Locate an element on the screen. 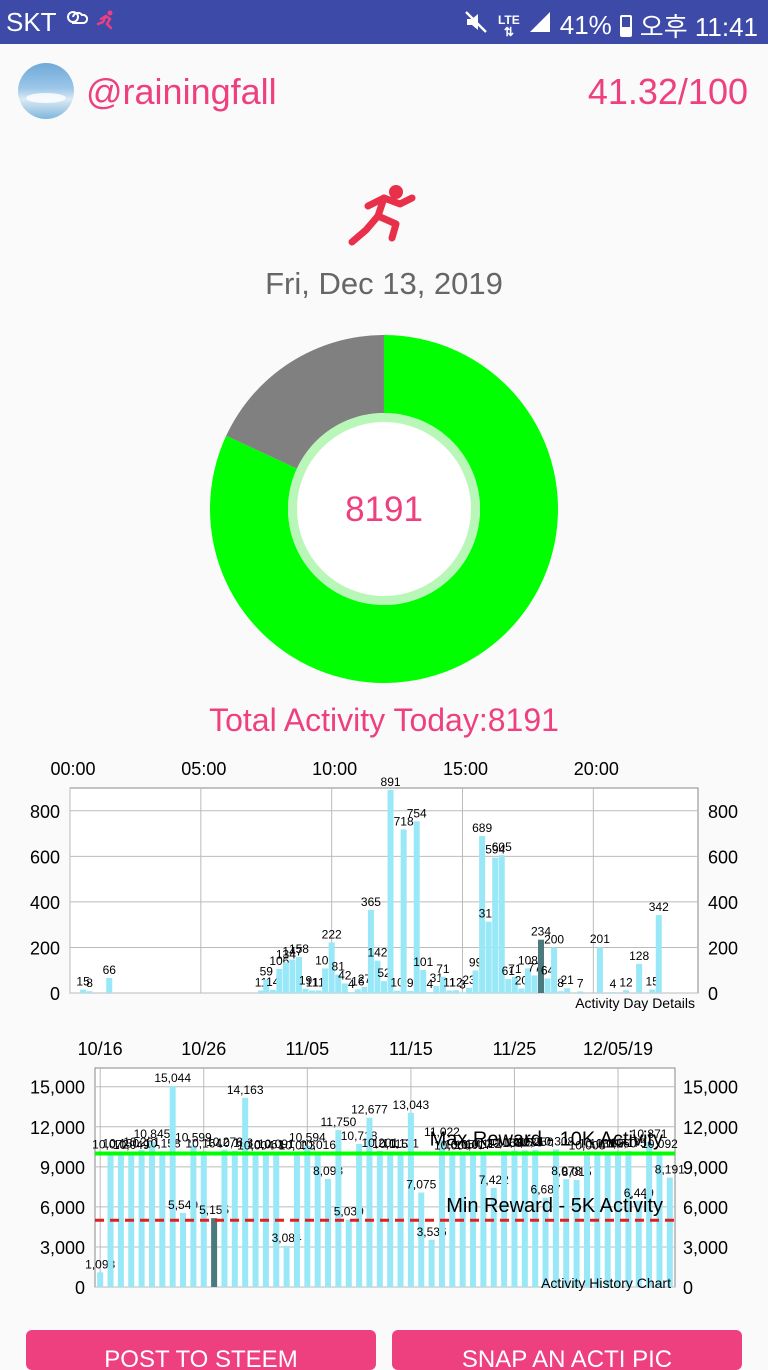 The height and width of the screenshot is (1370, 768). history-bar-label: 10,092 is located at coordinates (659, 1144).